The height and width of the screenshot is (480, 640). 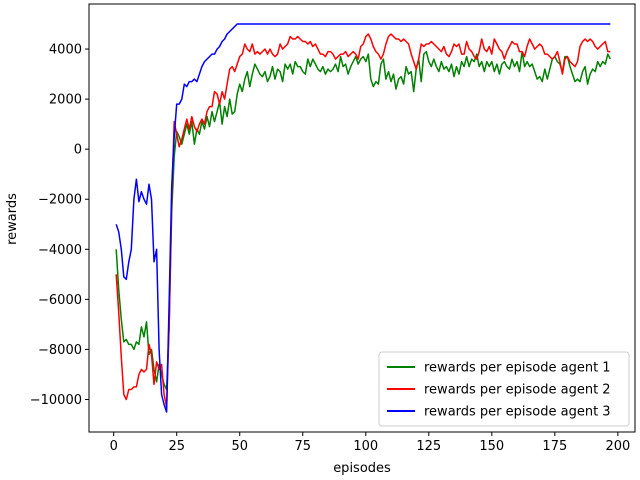 What do you see at coordinates (302, 446) in the screenshot?
I see `x-tick-label: 75` at bounding box center [302, 446].